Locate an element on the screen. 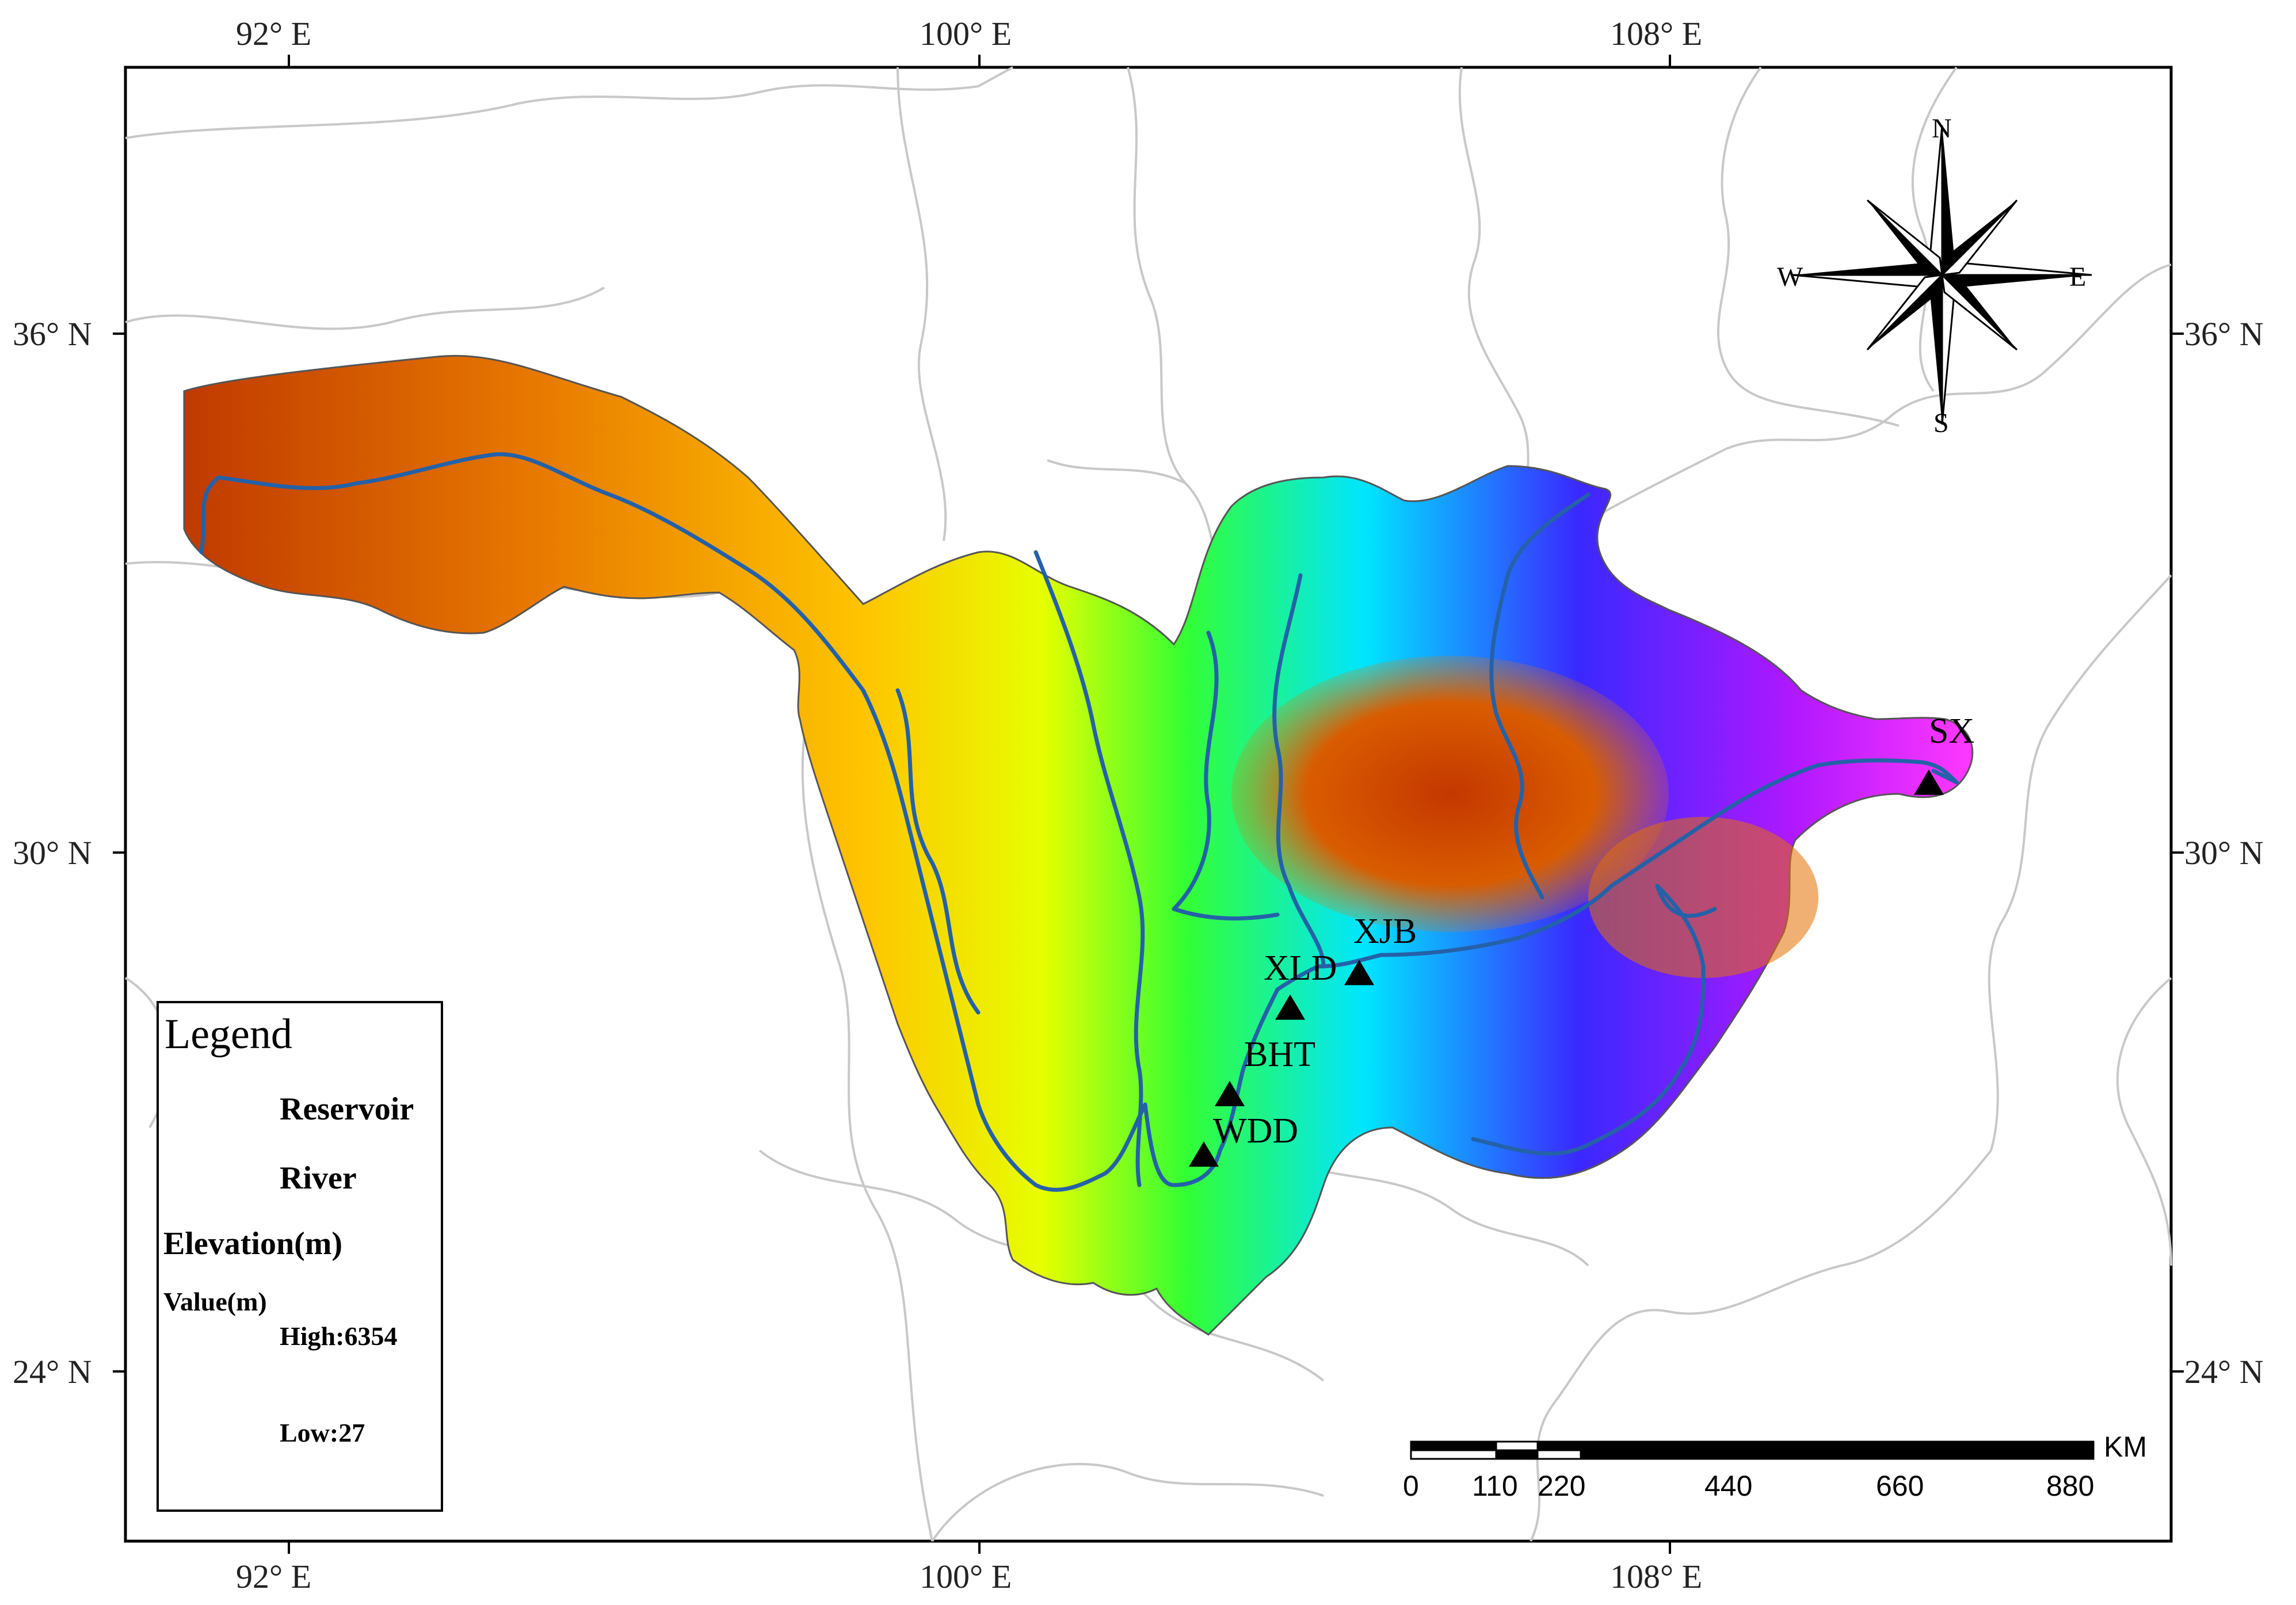 This screenshot has height=1605, width=2296. legend-river-label: River is located at coordinates (318, 1178).